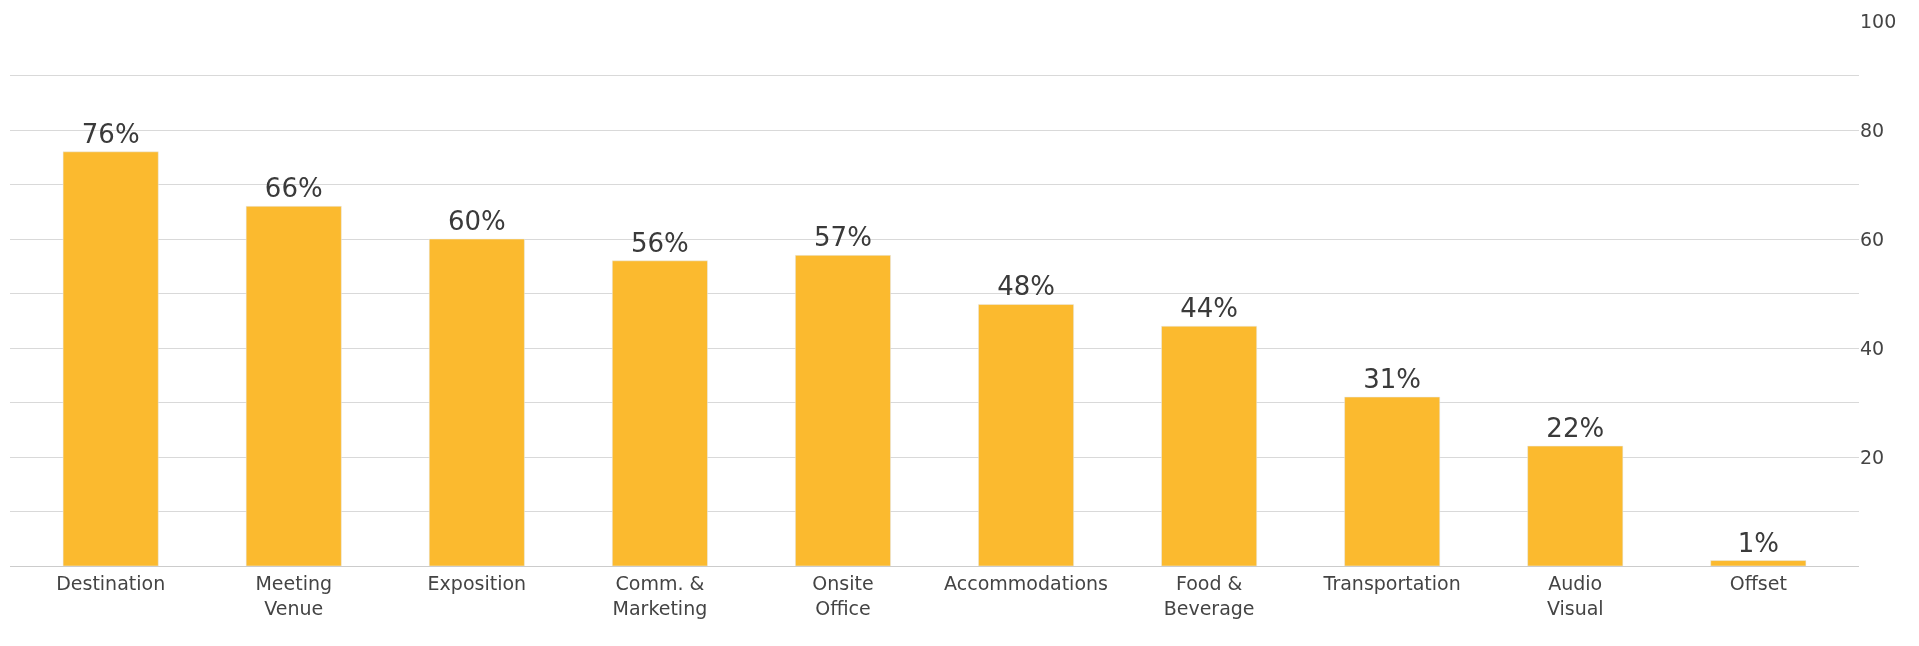 The width and height of the screenshot is (1919, 646). Describe the element at coordinates (1209, 308) in the screenshot. I see `data-label: 44%` at that location.